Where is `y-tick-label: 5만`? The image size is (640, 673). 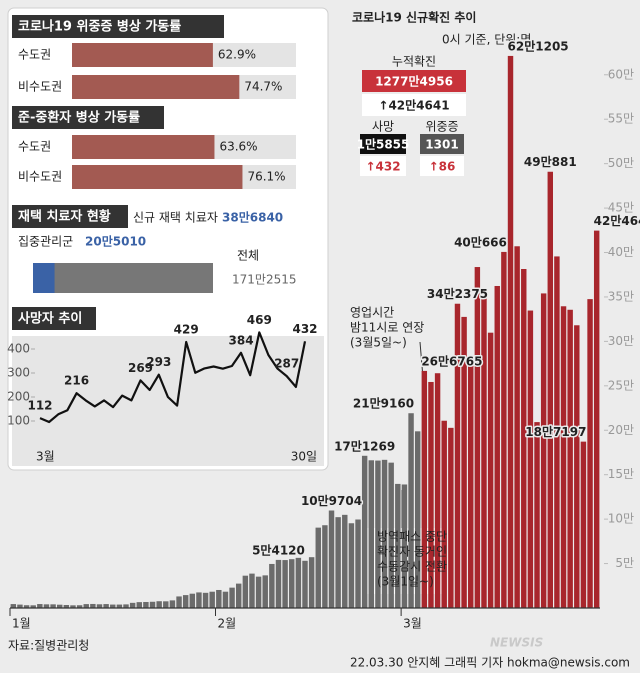 y-tick-label: 5만 is located at coordinates (624, 563).